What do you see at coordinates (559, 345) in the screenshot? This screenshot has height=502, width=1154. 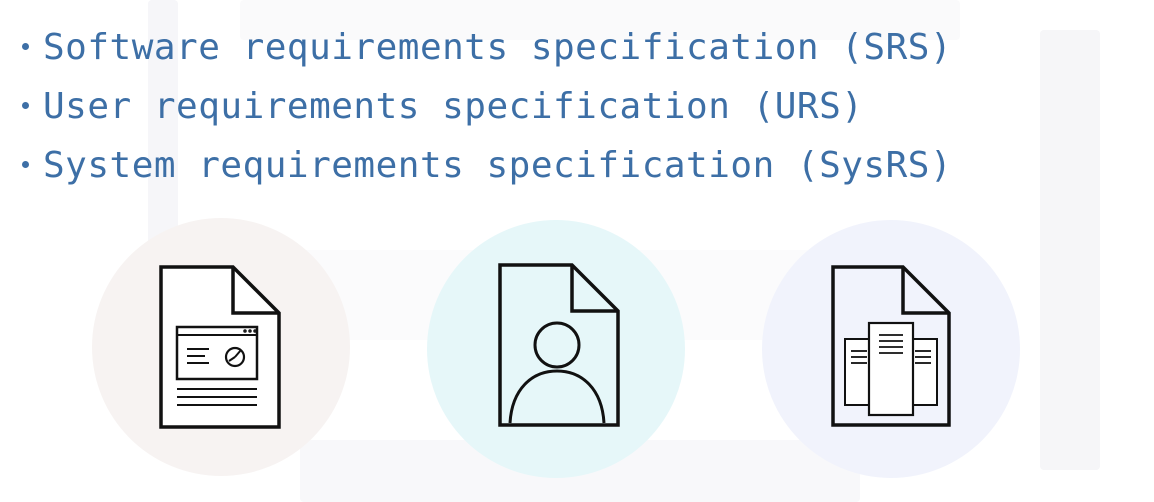 I see `user-document-icon` at bounding box center [559, 345].